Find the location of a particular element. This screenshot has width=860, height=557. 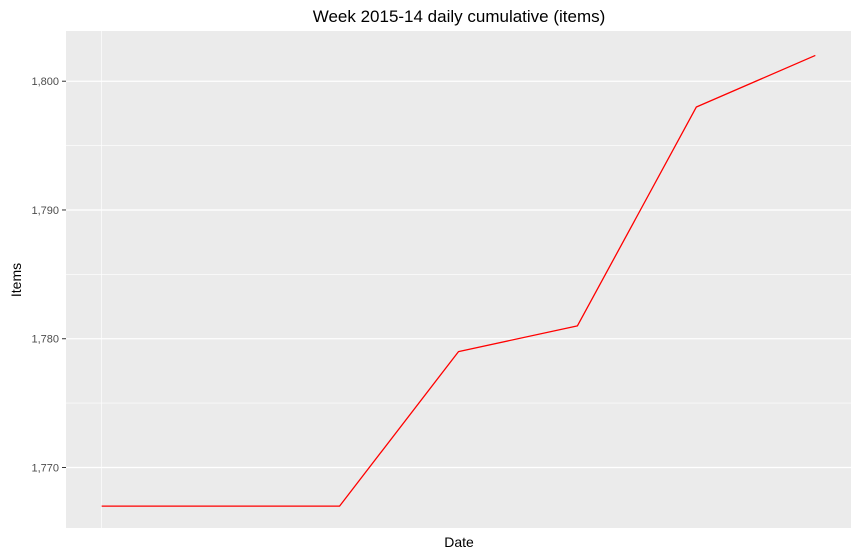

x-axis-title: Date is located at coordinates (459, 542).